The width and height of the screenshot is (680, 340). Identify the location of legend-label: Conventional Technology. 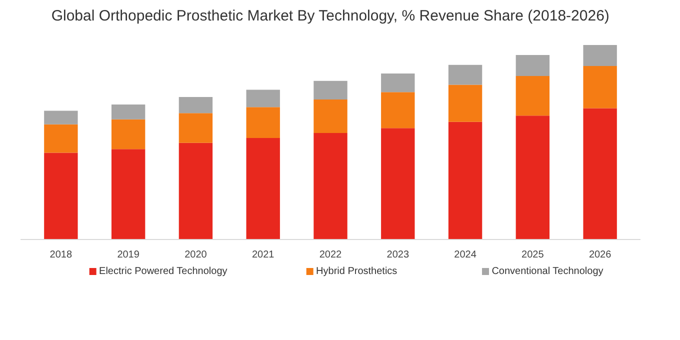
(548, 271).